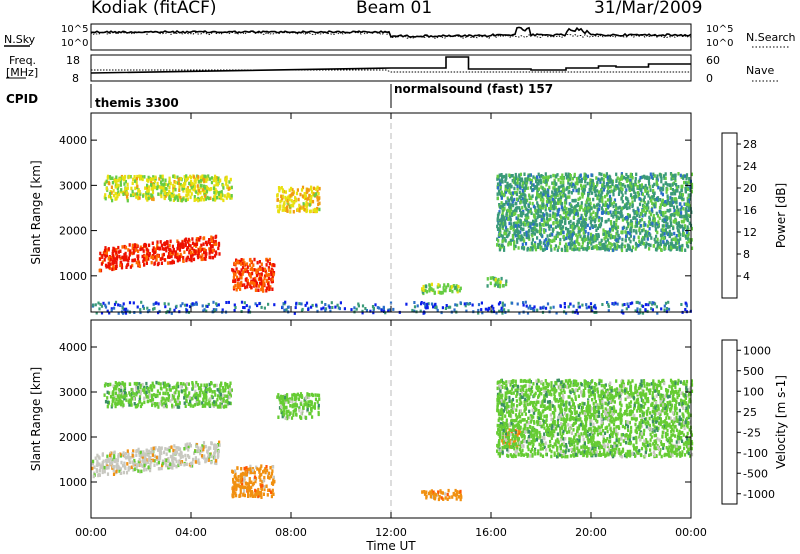  What do you see at coordinates (750, 412) in the screenshot?
I see `velocity-colorbar-label: 25` at bounding box center [750, 412].